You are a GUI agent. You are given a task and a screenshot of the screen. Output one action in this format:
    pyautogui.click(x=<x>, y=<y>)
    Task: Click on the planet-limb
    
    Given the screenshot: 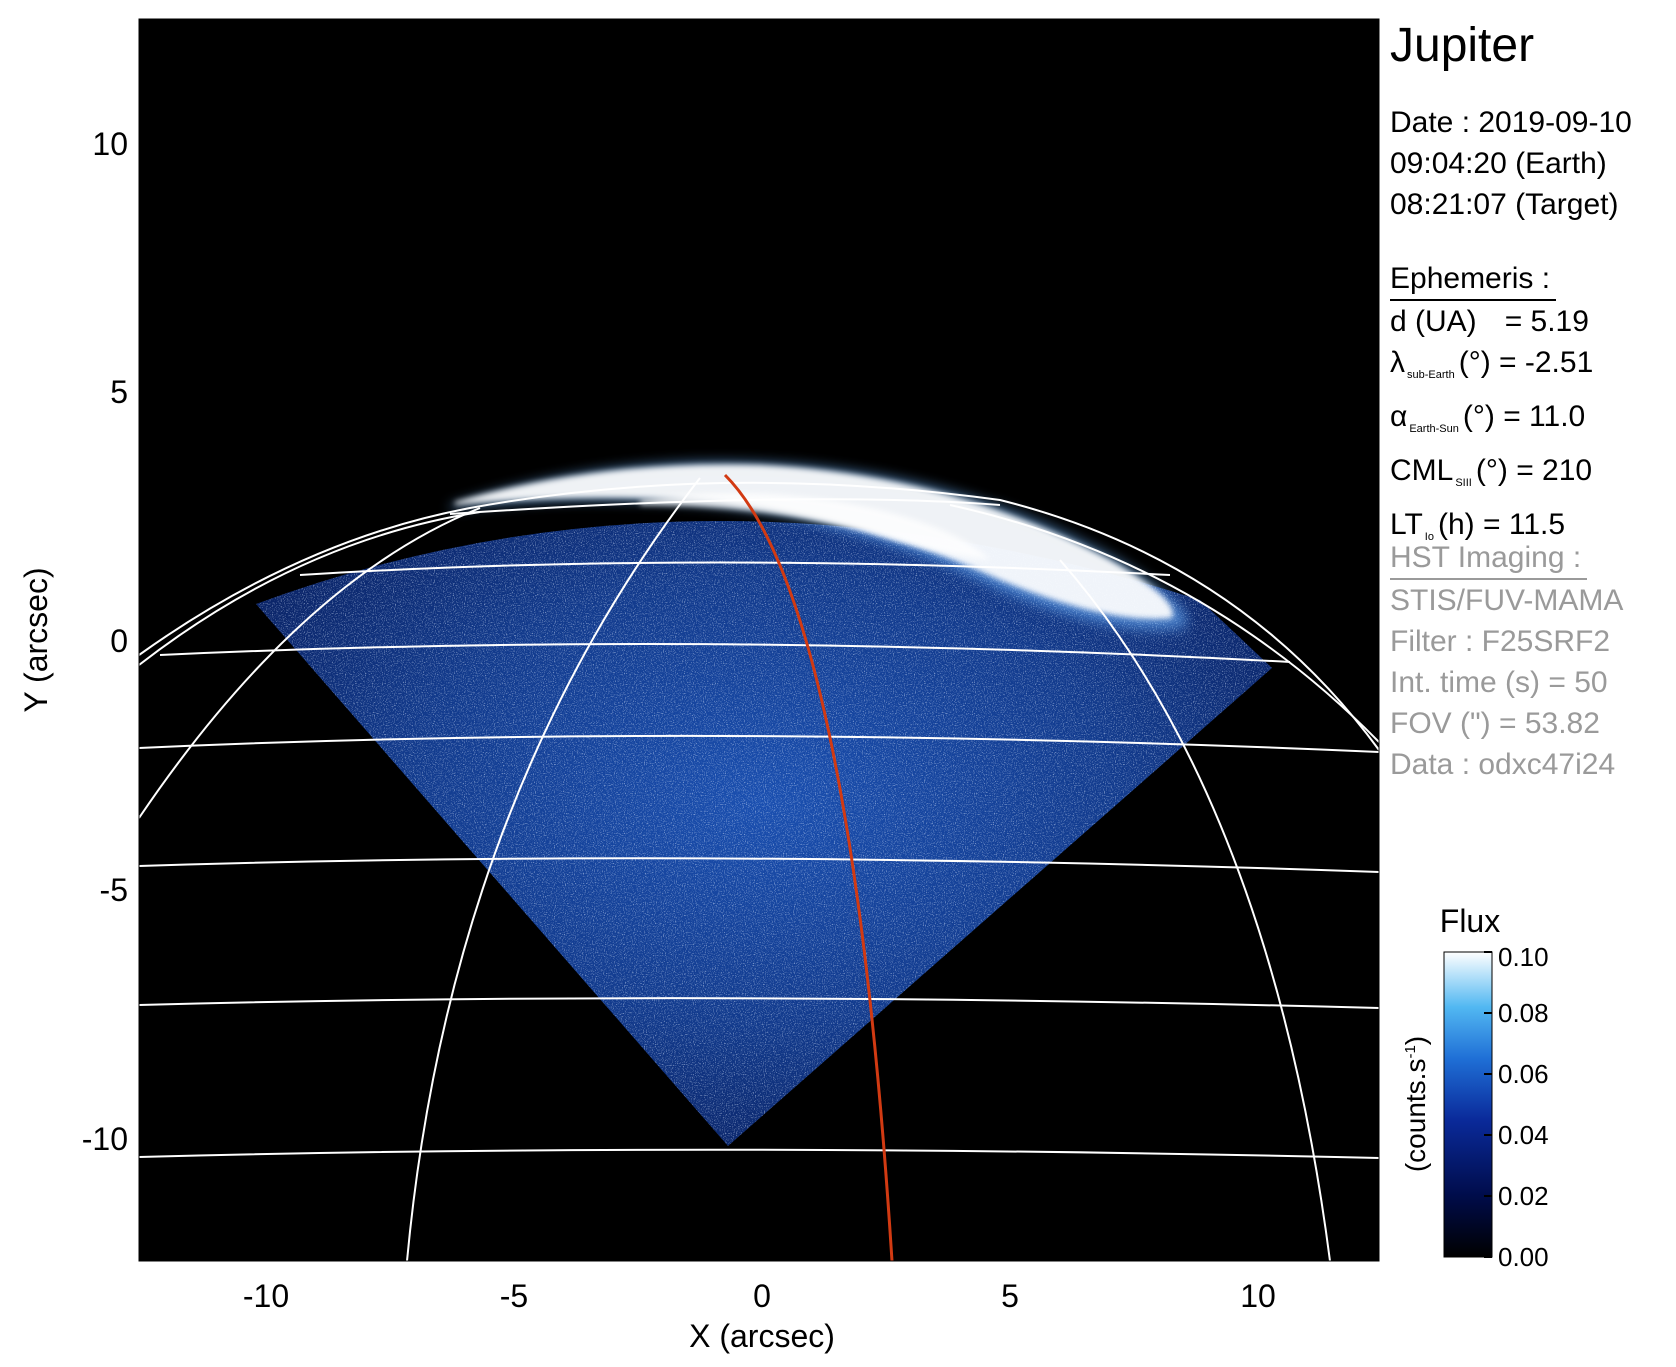 What is the action you would take?
    pyautogui.click(x=759, y=616)
    